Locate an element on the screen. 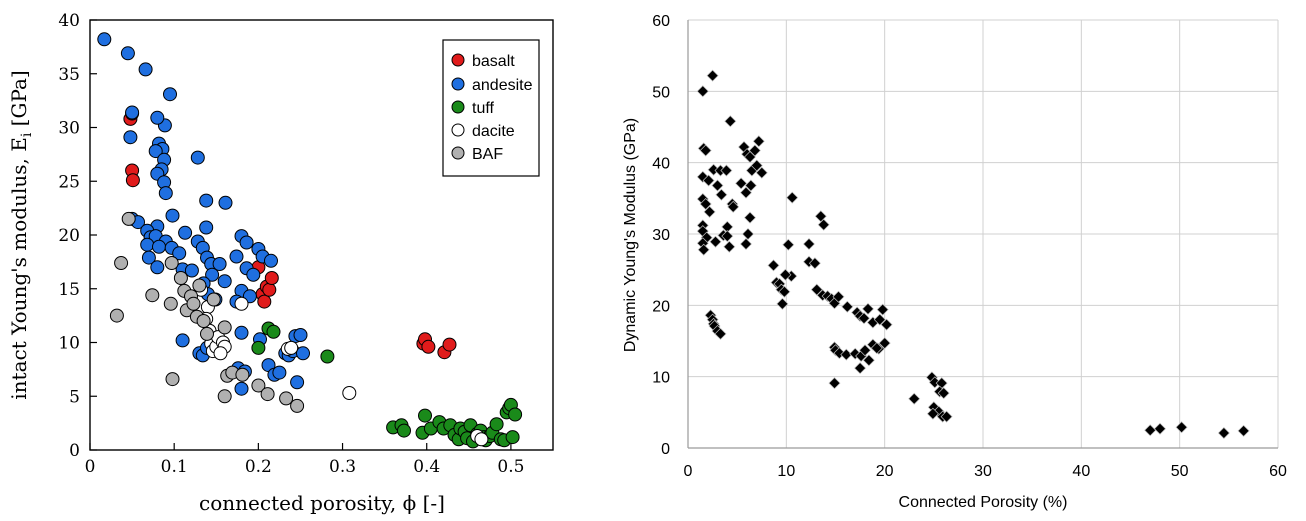 This screenshot has width=1306, height=521. legend-marker-dacite is located at coordinates (458, 130).